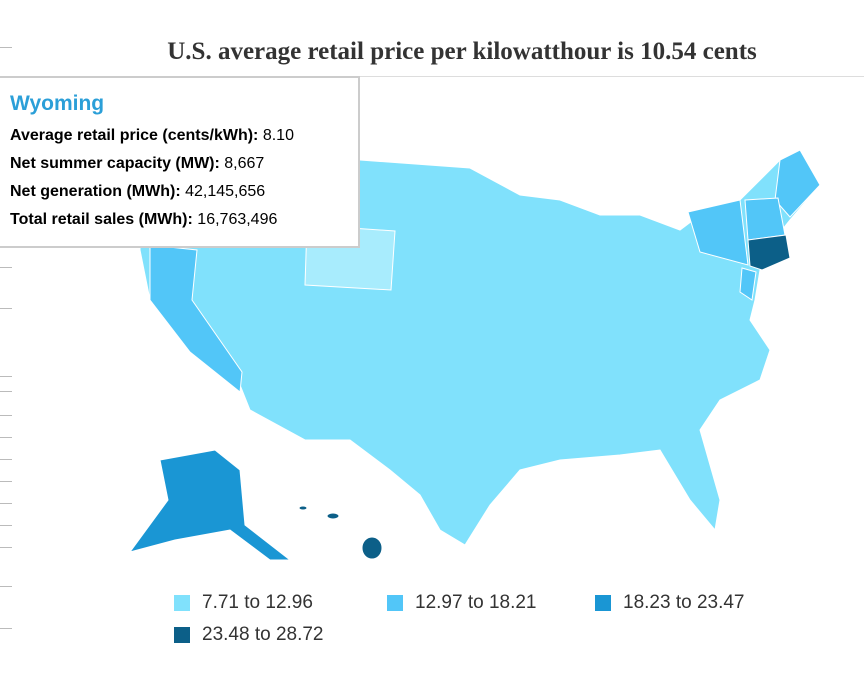  What do you see at coordinates (769, 252) in the screenshot?
I see `state-southern-new-england` at bounding box center [769, 252].